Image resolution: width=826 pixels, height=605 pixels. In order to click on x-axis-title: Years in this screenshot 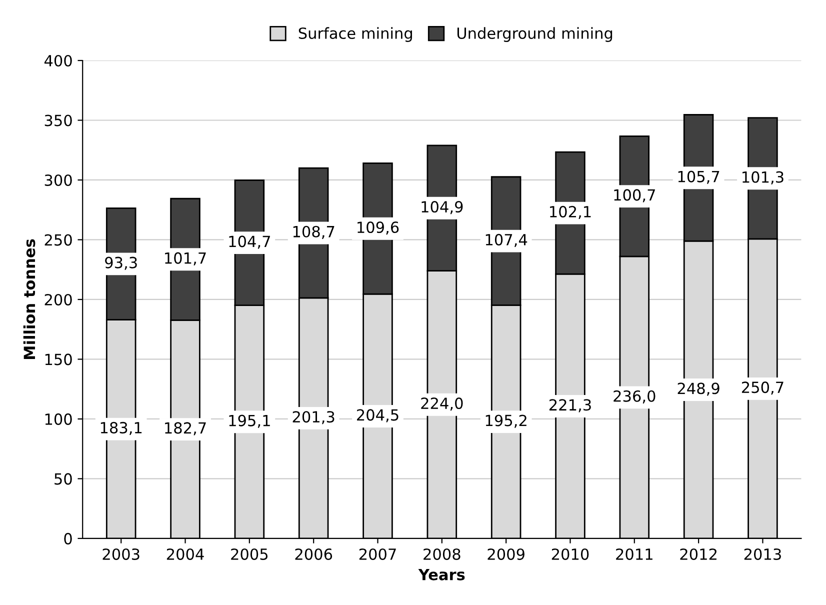, I will do `click(441, 574)`.